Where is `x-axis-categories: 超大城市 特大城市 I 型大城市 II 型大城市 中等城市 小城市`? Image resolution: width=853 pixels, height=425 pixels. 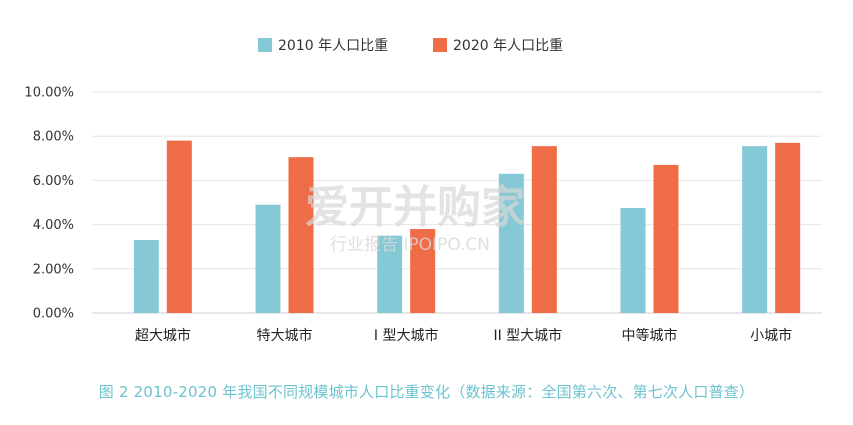 x-axis-categories: 超大城市 特大城市 I 型大城市 II 型大城市 中等城市 小城市 is located at coordinates (463, 335).